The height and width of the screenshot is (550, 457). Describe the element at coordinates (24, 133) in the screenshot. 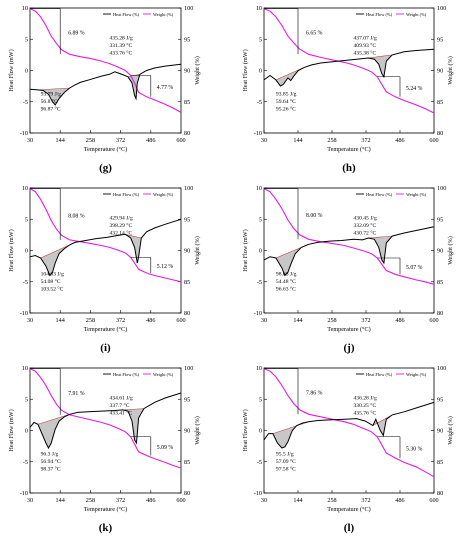

I see `y-left-tick-label: -10` at that location.